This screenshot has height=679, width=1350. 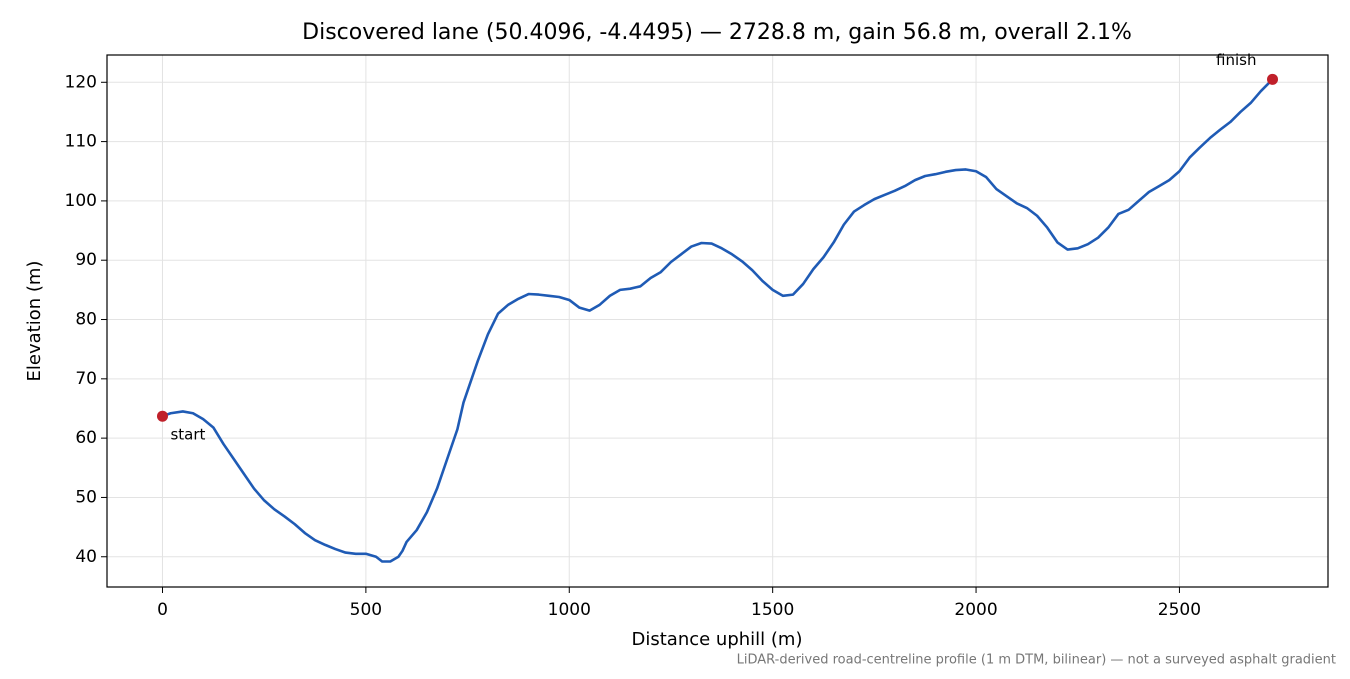 I want to click on y-tick-label: 60, so click(x=86, y=438).